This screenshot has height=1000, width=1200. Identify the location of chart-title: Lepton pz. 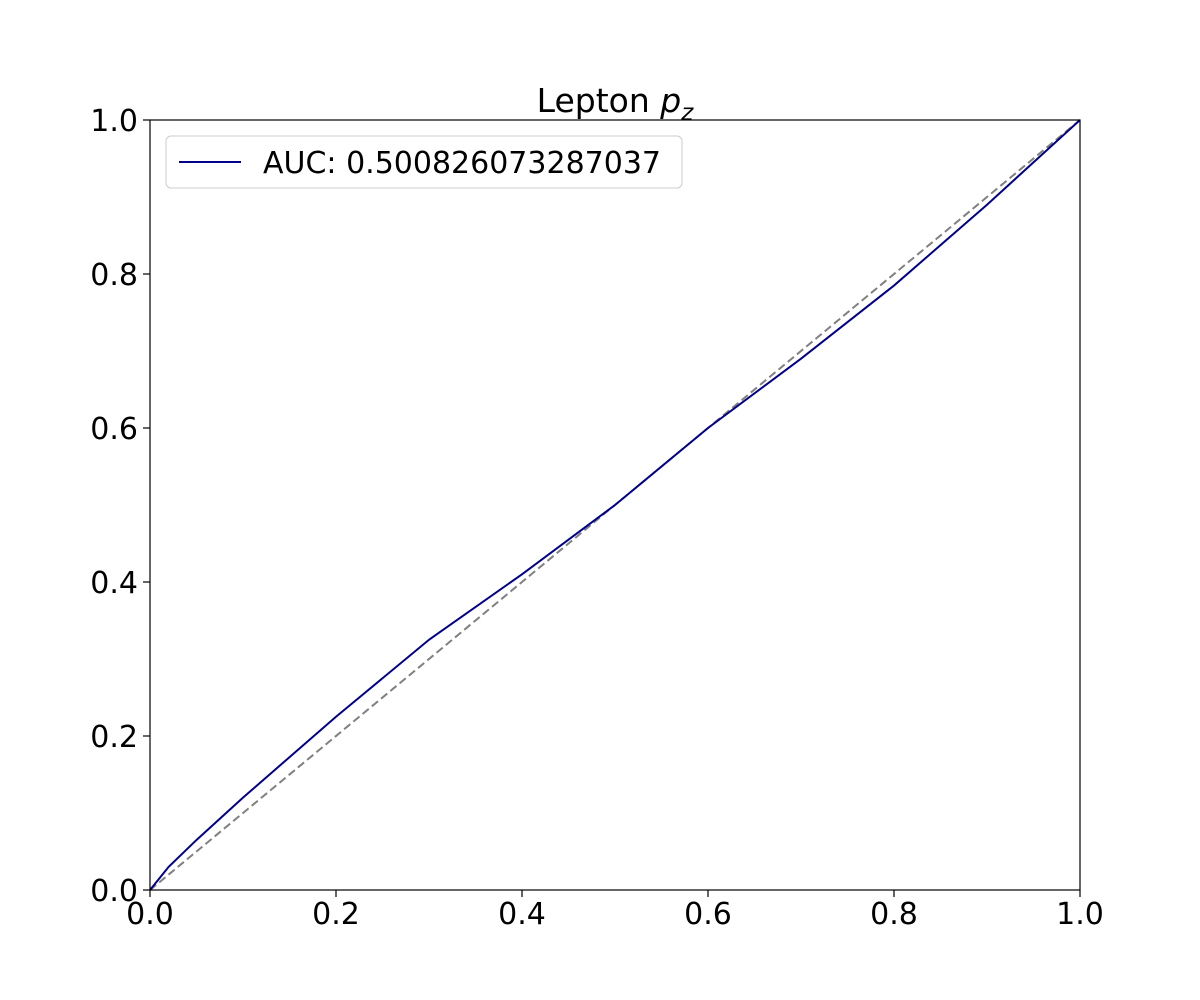
(616, 103).